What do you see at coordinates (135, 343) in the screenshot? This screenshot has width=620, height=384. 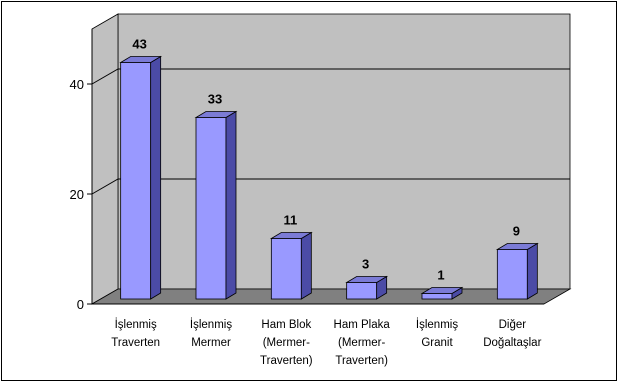 I see `category-label-line: Traverten` at bounding box center [135, 343].